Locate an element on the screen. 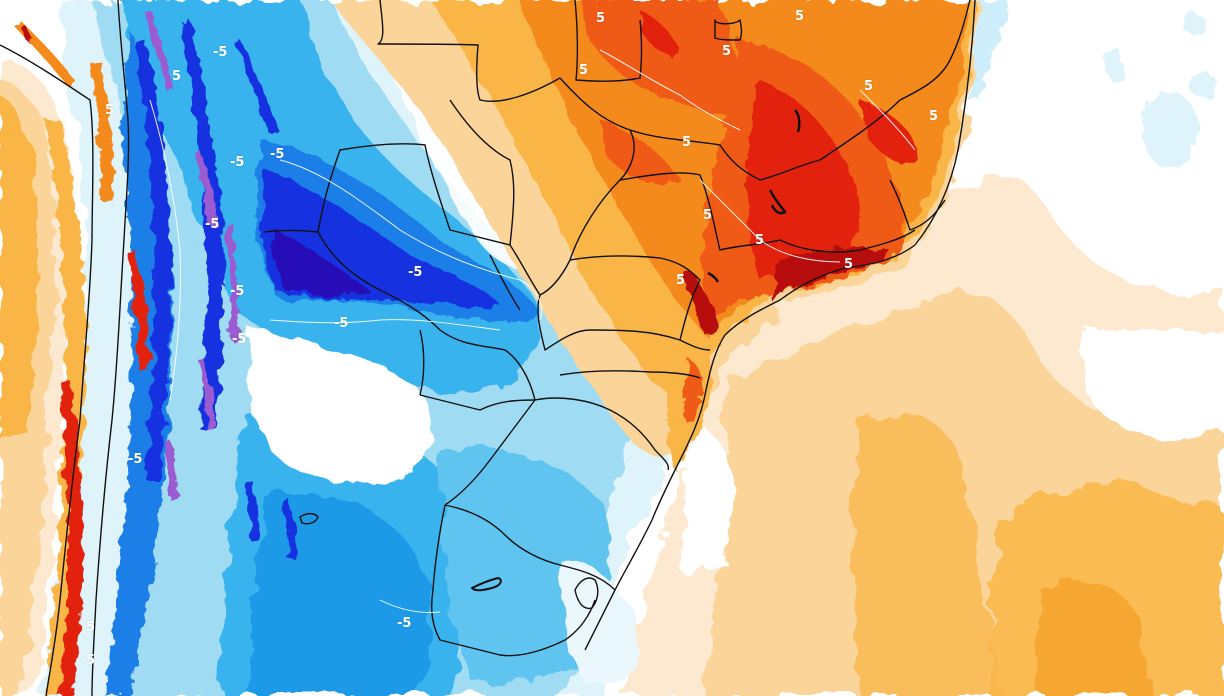 This screenshot has width=1224, height=696. brazil-state-border-mg is located at coordinates (767, 212).